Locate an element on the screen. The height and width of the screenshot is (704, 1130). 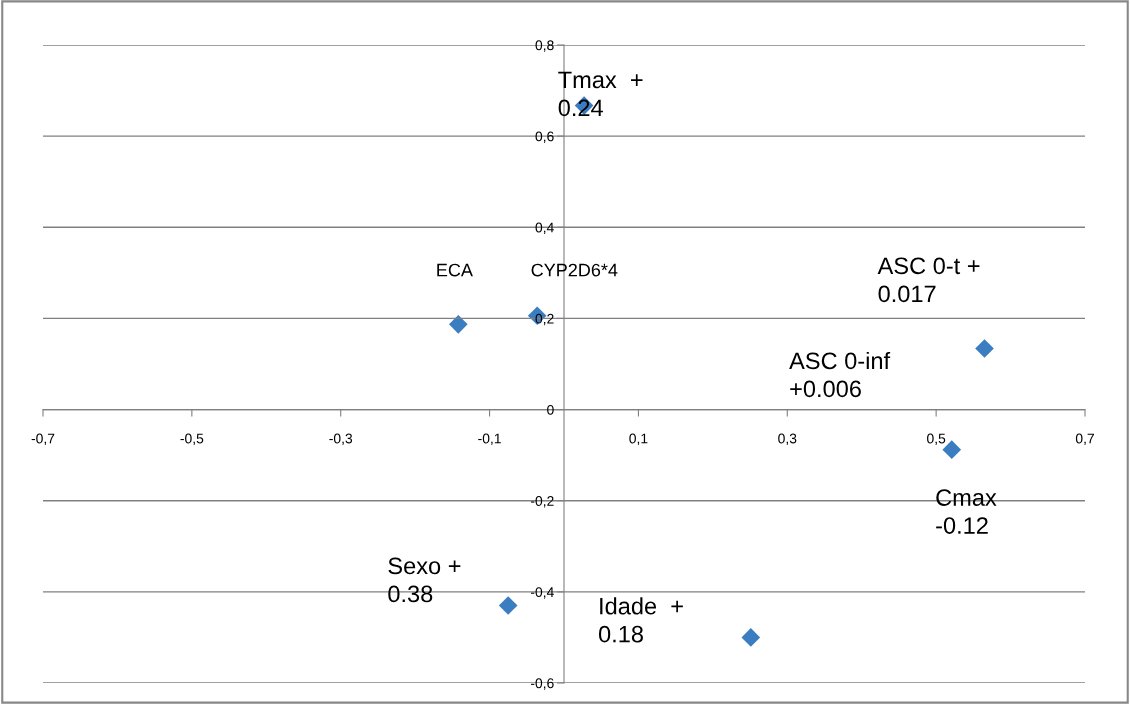
y-tick-label: 0,4 is located at coordinates (544, 228).